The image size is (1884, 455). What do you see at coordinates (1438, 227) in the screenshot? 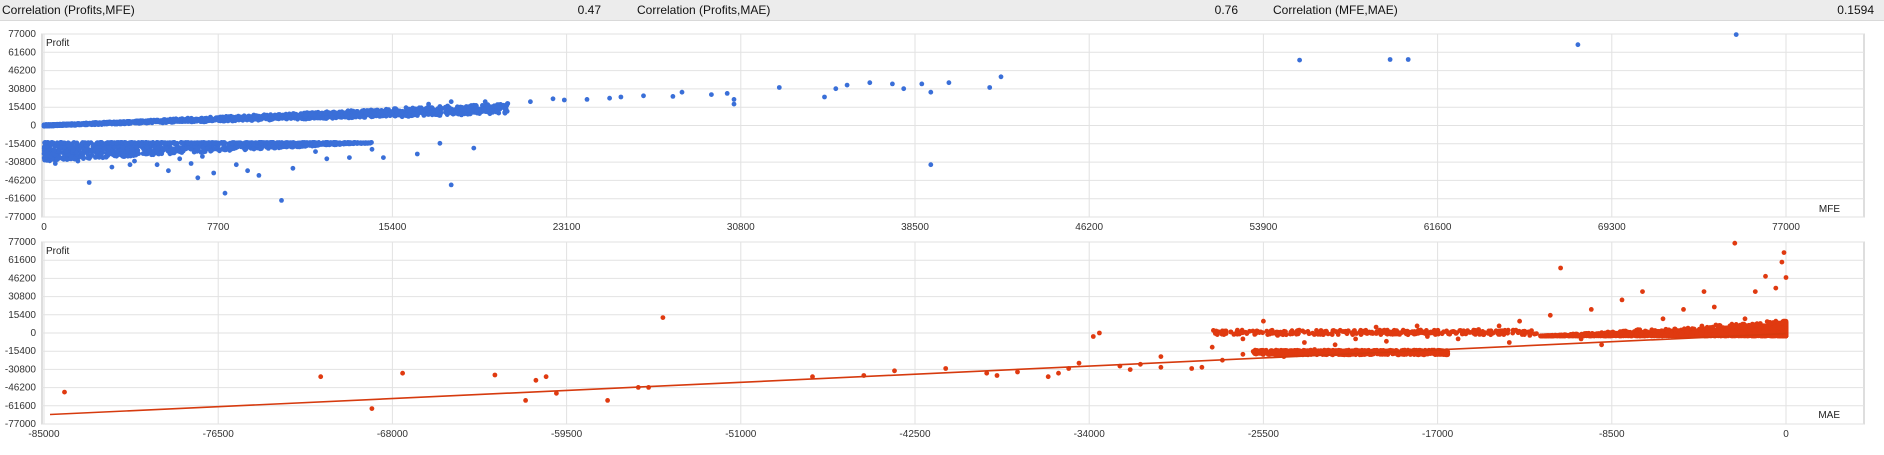
I see `mfe-xtick-label: 61600` at bounding box center [1438, 227].